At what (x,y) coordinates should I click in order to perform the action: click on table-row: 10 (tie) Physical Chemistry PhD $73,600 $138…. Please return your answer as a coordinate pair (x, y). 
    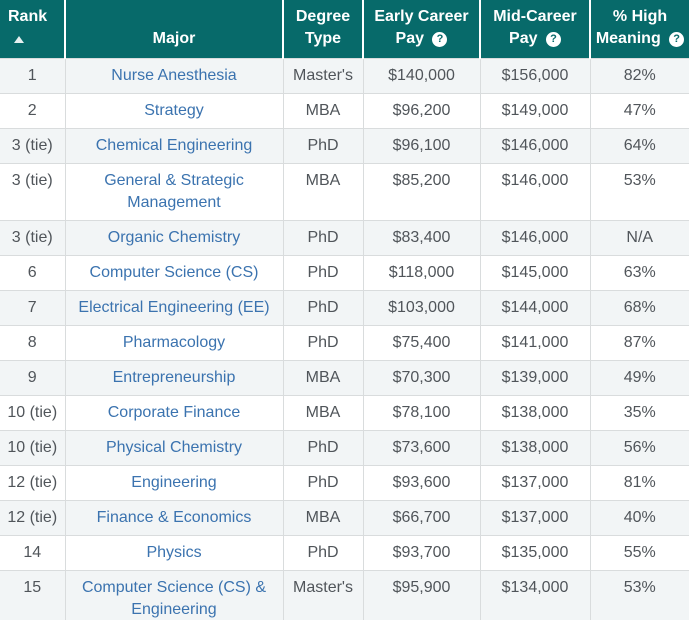
    Looking at the image, I should click on (344, 448).